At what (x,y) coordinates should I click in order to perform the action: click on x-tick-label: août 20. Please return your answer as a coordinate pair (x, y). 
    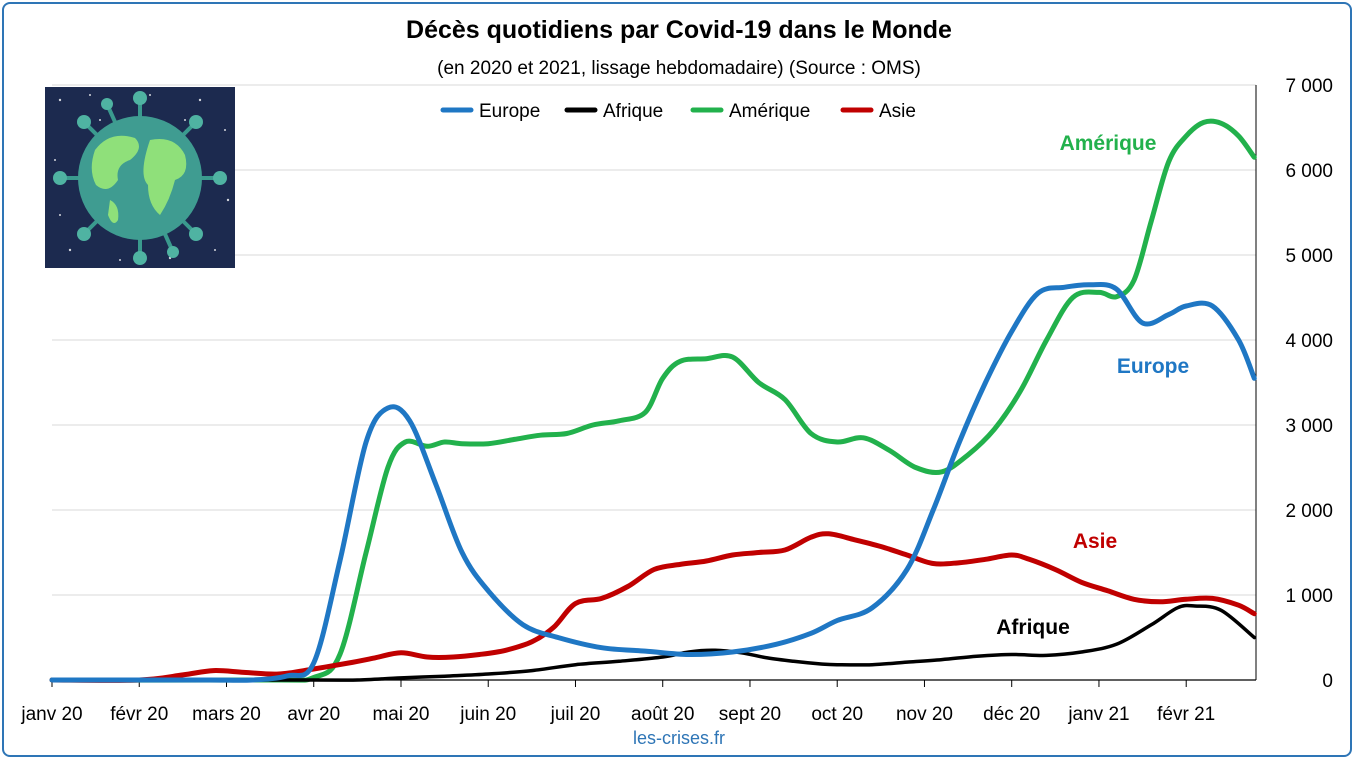
    Looking at the image, I should click on (662, 714).